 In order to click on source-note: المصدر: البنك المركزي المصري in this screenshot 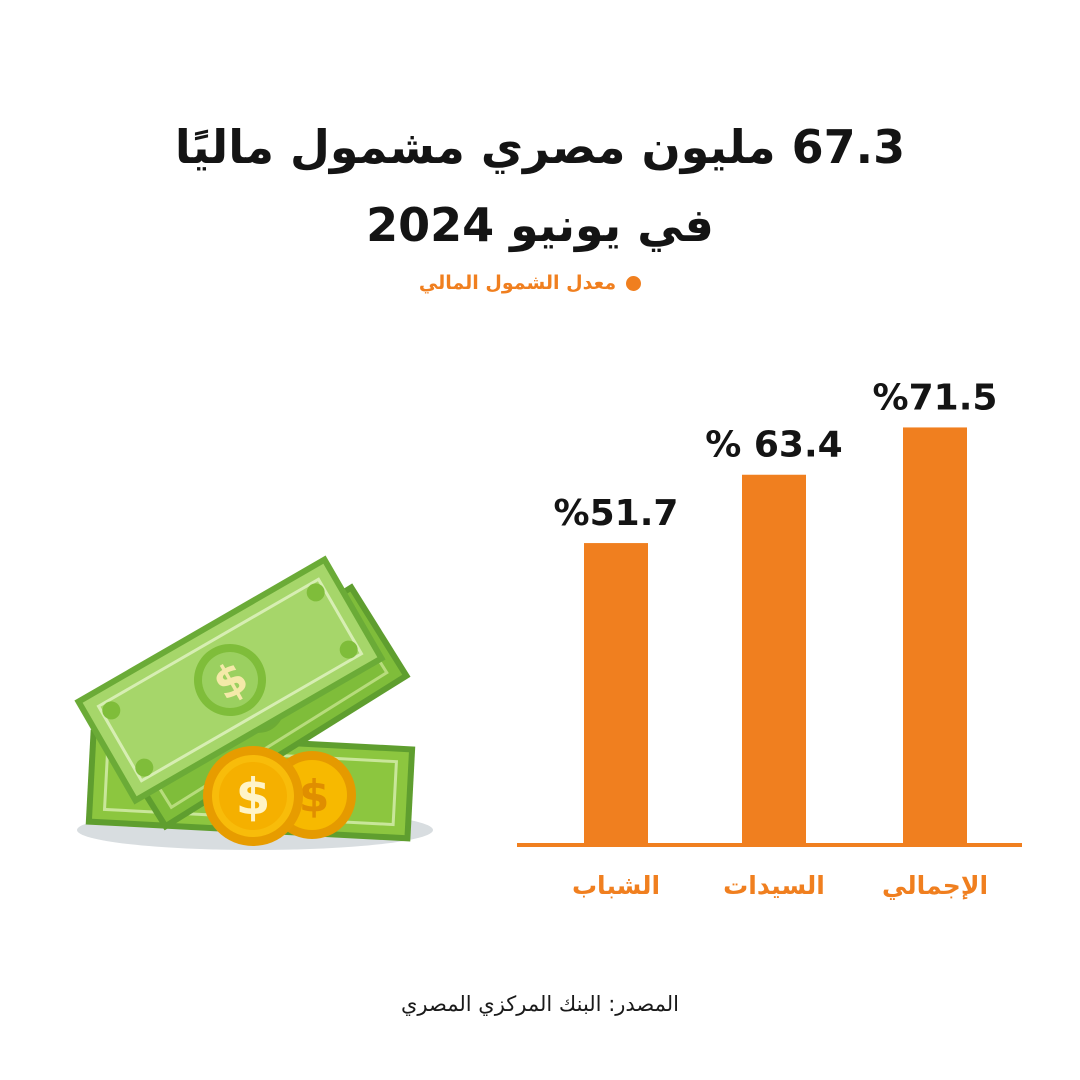, I will do `click(540, 1004)`.